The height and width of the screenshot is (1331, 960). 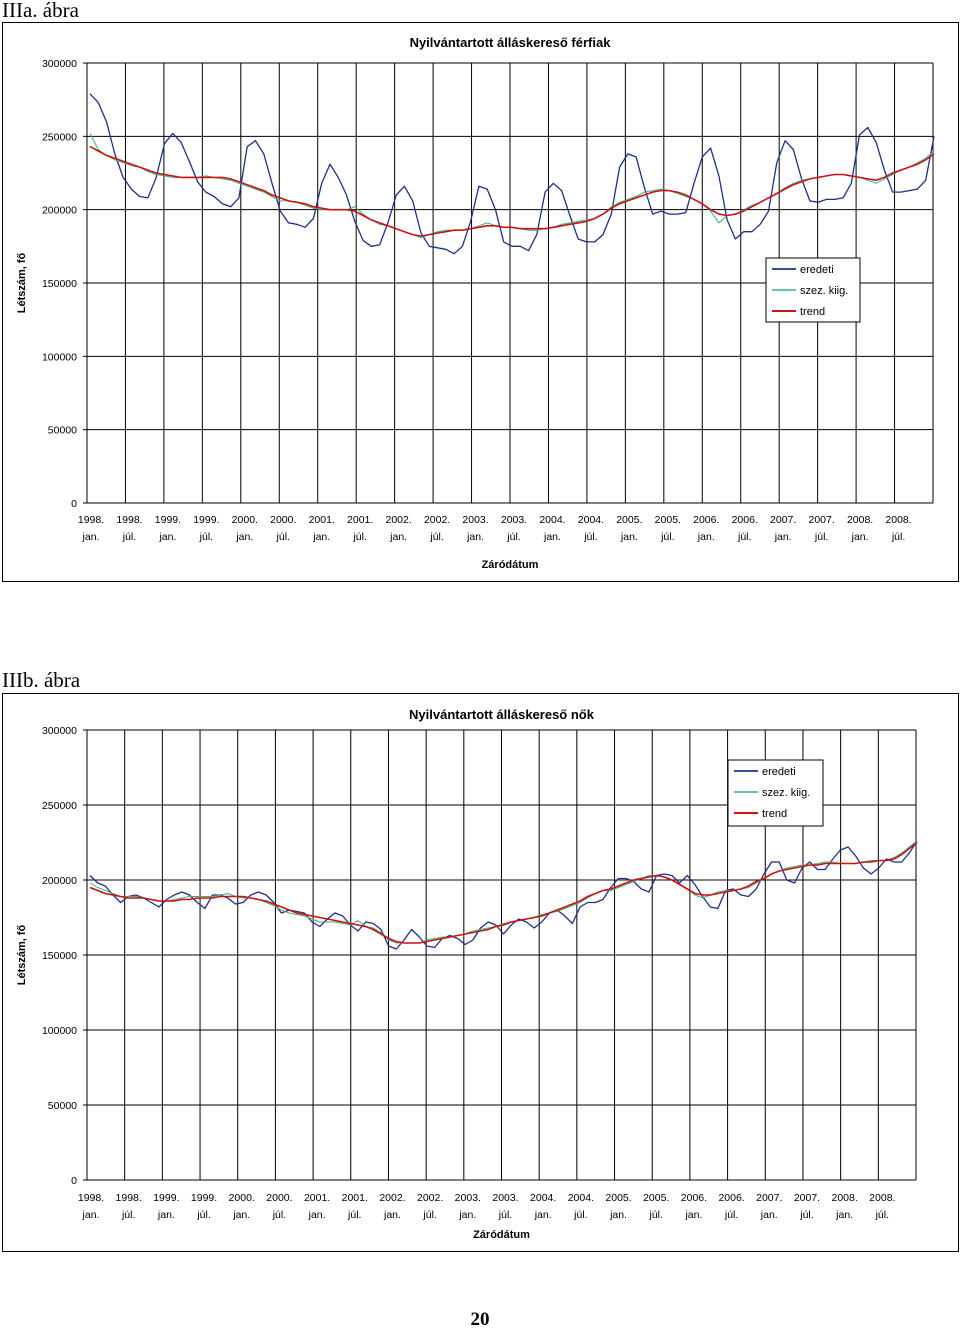 I want to click on legend-label: szez. kiig., so click(x=786, y=793).